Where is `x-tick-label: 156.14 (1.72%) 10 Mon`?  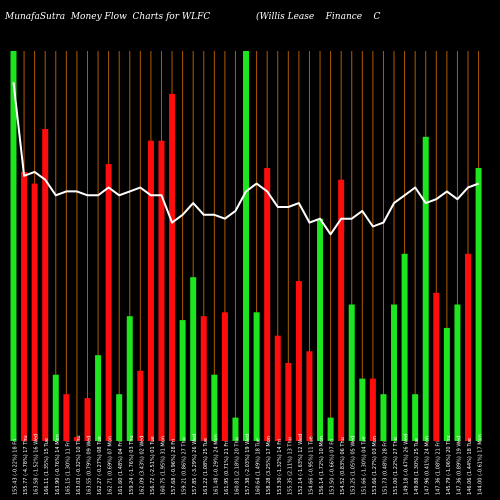
x-tick-label: 156.14 (1.72%) 10 Mon is located at coordinates (322, 465).